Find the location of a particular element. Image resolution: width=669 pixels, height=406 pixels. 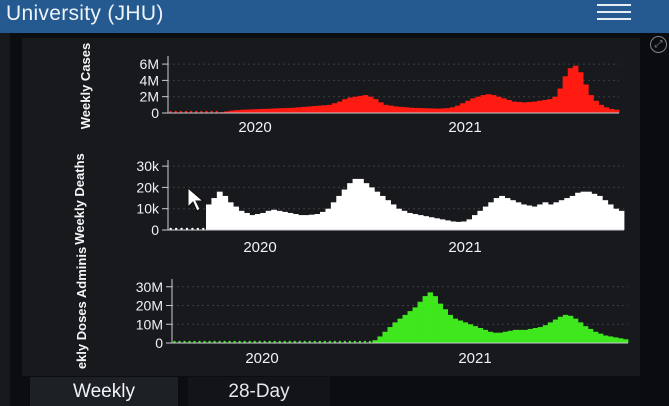

y-axis-label: Weekly Deaths is located at coordinates (79, 199).